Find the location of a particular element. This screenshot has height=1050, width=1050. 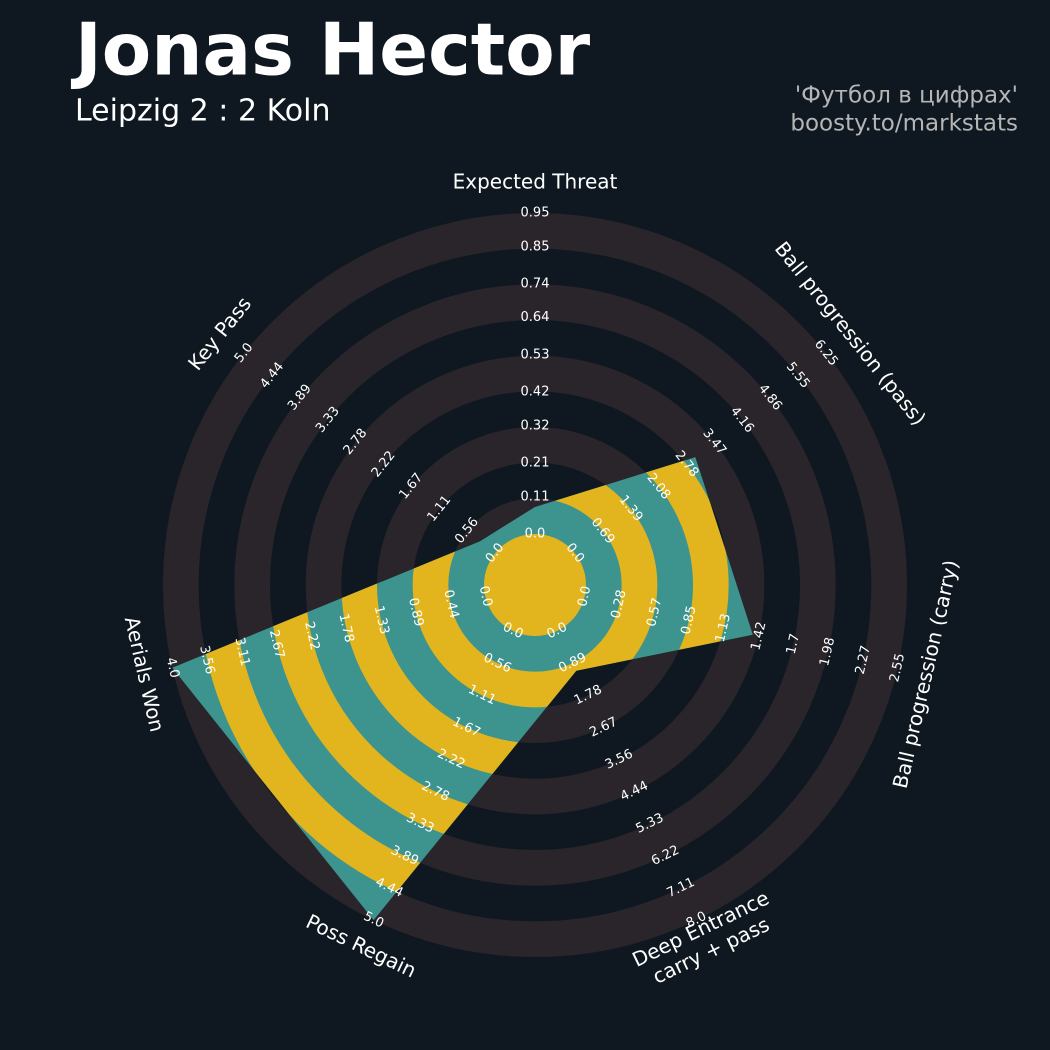

tick-label: 2.67 is located at coordinates (276, 644).